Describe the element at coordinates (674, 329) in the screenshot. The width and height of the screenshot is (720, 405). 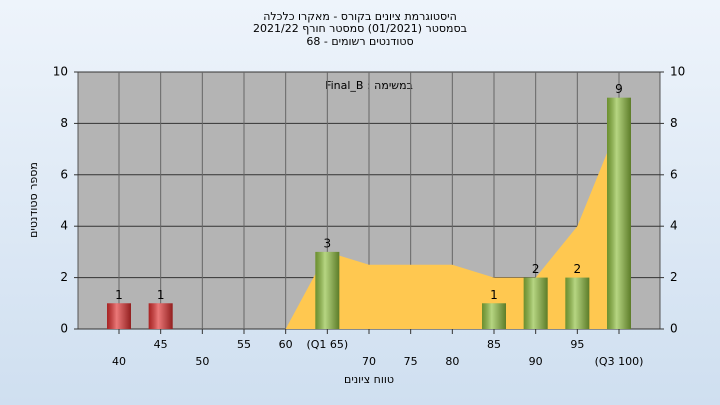
I see `y2-tick-label: 0` at that location.